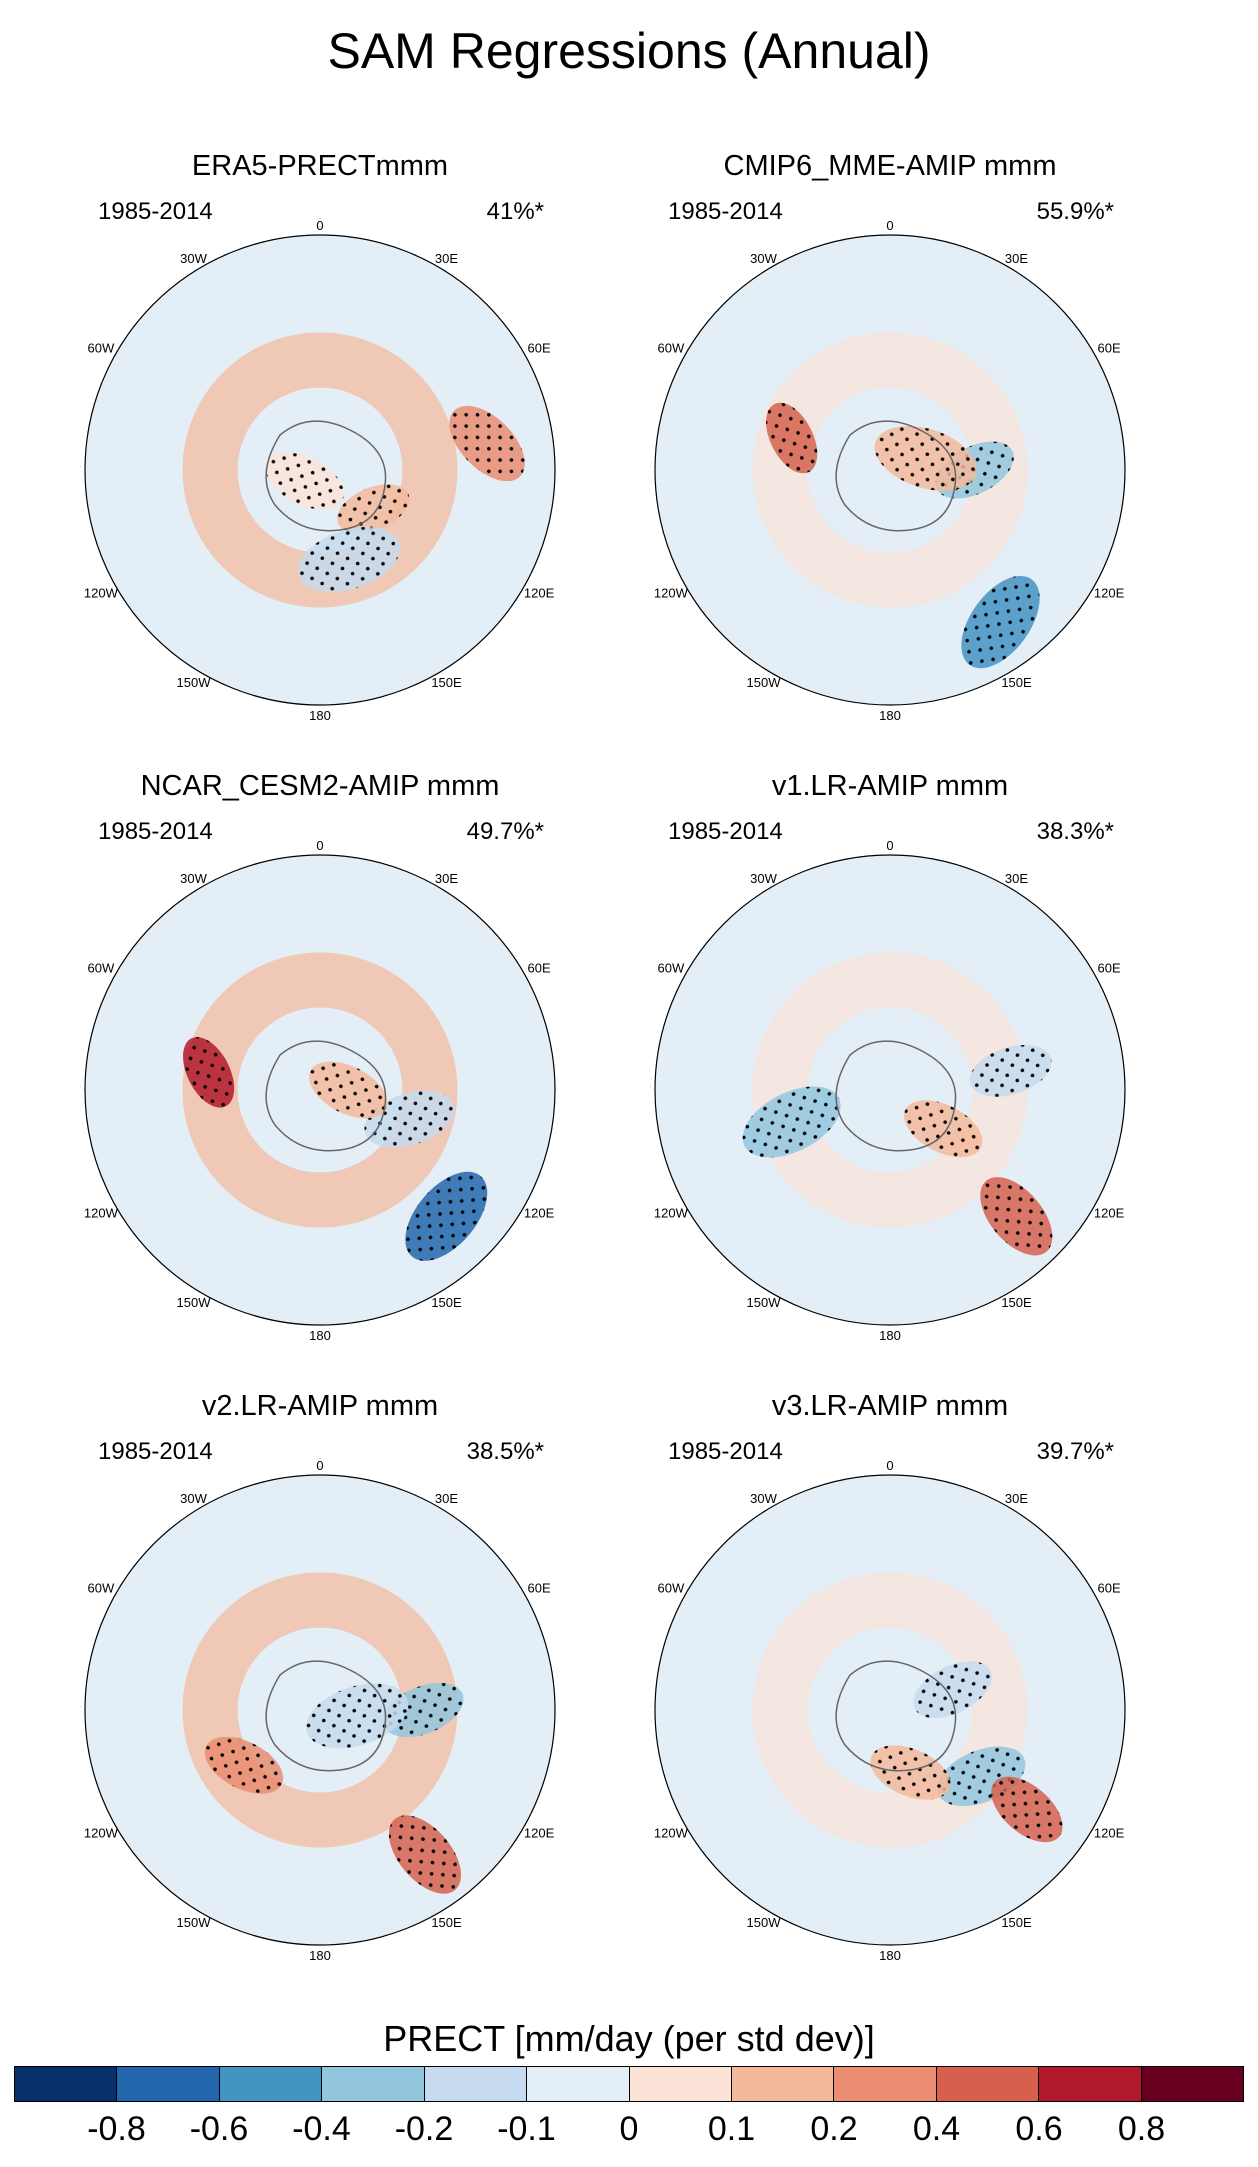  What do you see at coordinates (1075, 831) in the screenshot?
I see `panel-pattern-correlation: 38.3%*` at bounding box center [1075, 831].